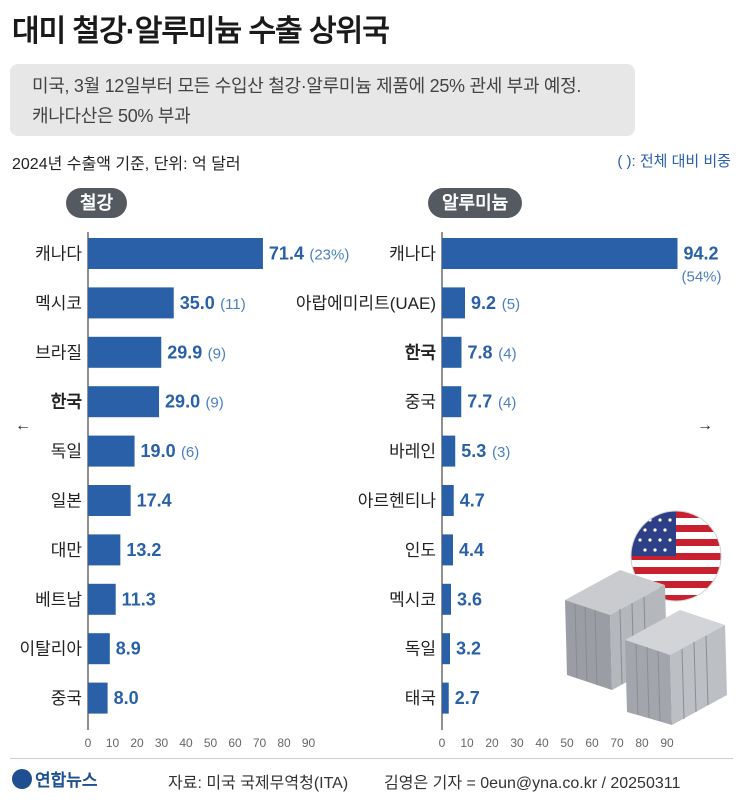 The height and width of the screenshot is (803, 743). What do you see at coordinates (397, 501) in the screenshot?
I see `aluminum-category-label: 아르헨티나` at bounding box center [397, 501].